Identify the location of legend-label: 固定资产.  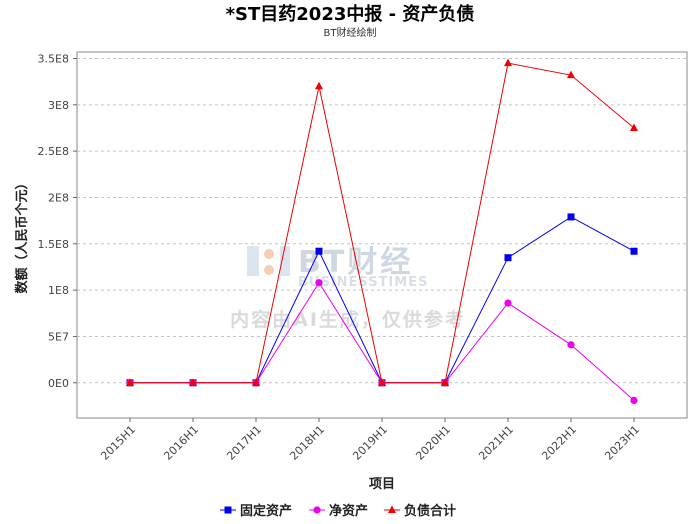
(266, 511).